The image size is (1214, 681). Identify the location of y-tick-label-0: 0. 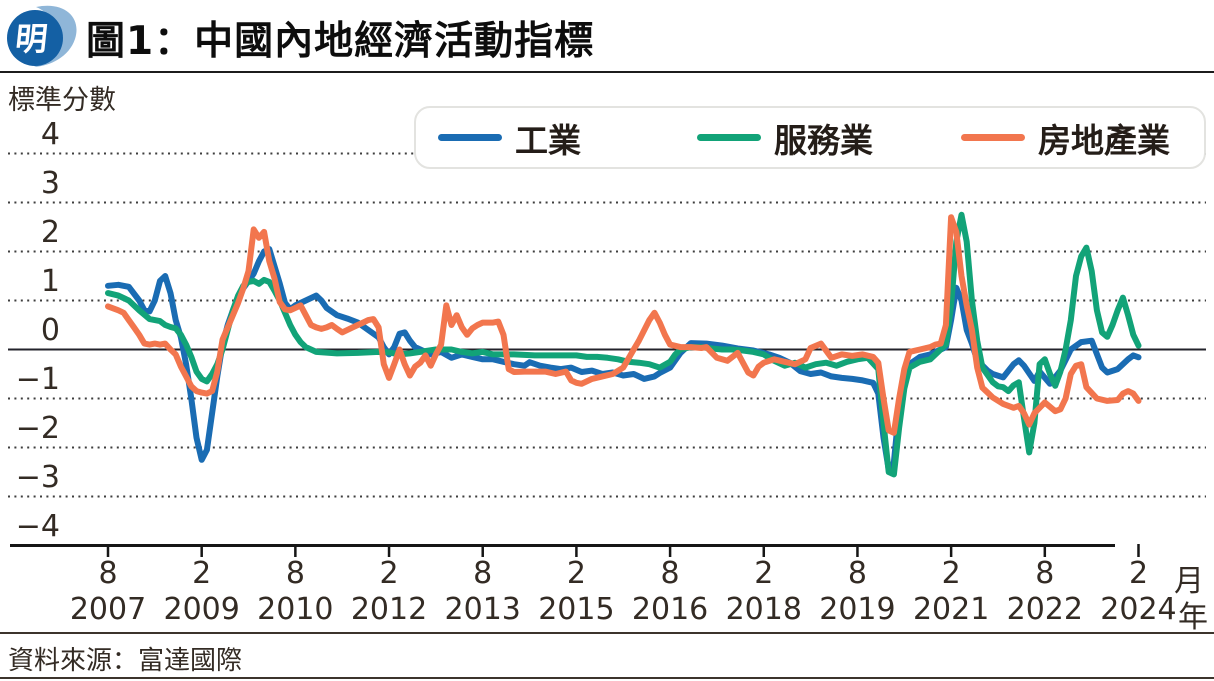
(50, 330).